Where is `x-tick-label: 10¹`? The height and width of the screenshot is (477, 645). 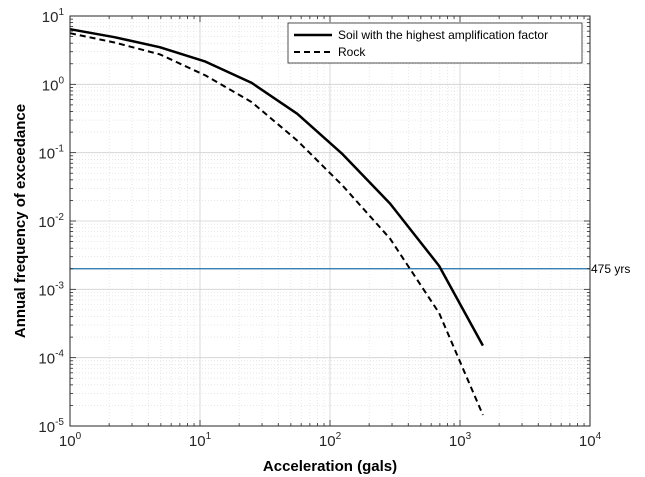
x-tick-label: 10¹ is located at coordinates (200, 440).